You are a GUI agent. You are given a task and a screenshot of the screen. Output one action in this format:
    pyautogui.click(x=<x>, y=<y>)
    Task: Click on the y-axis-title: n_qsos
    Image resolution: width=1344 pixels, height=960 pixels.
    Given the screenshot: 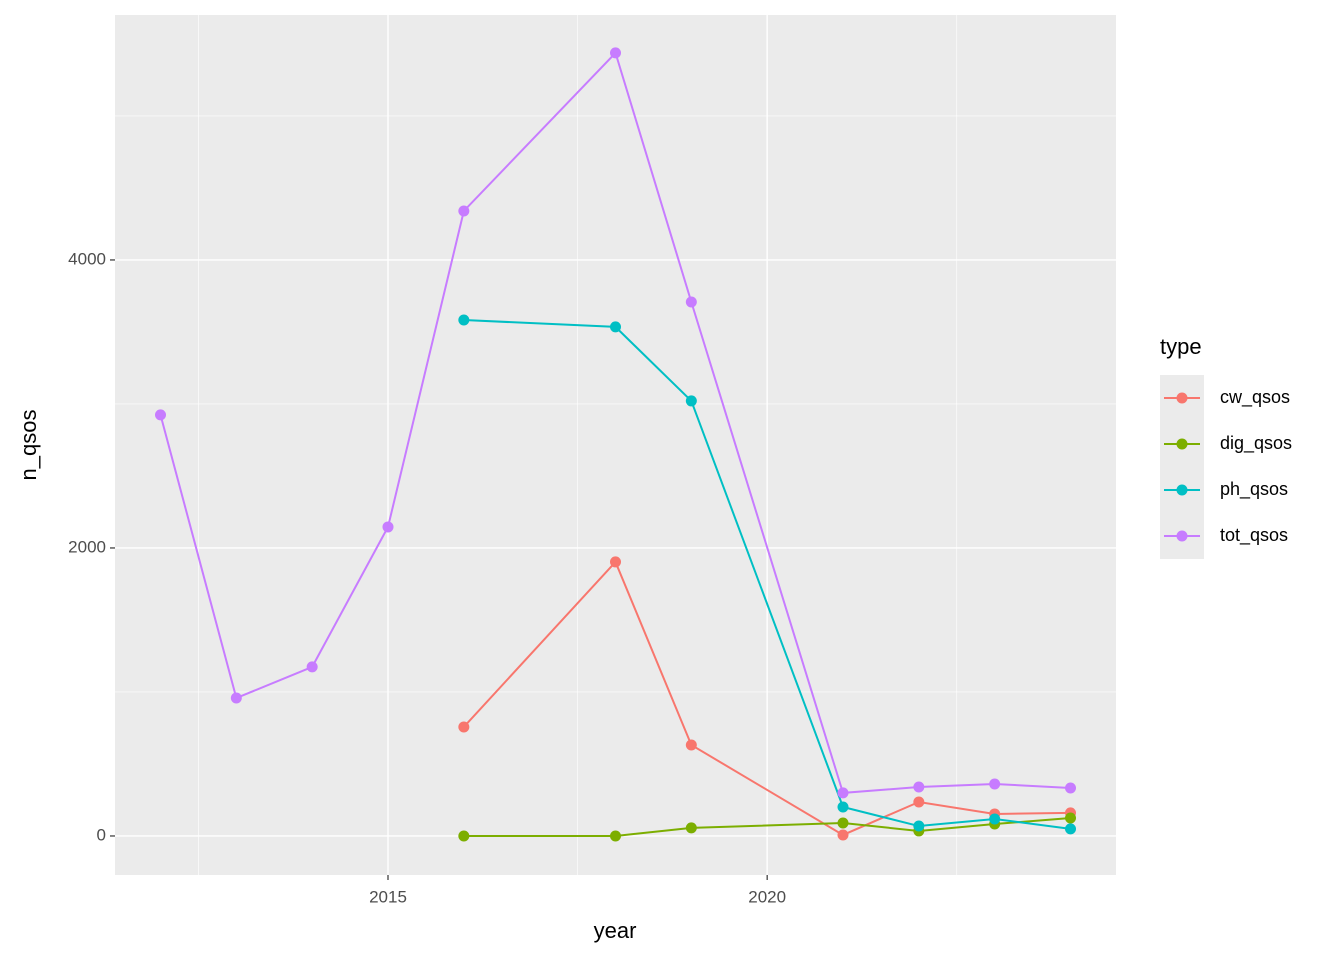 What is the action you would take?
    pyautogui.click(x=28, y=445)
    